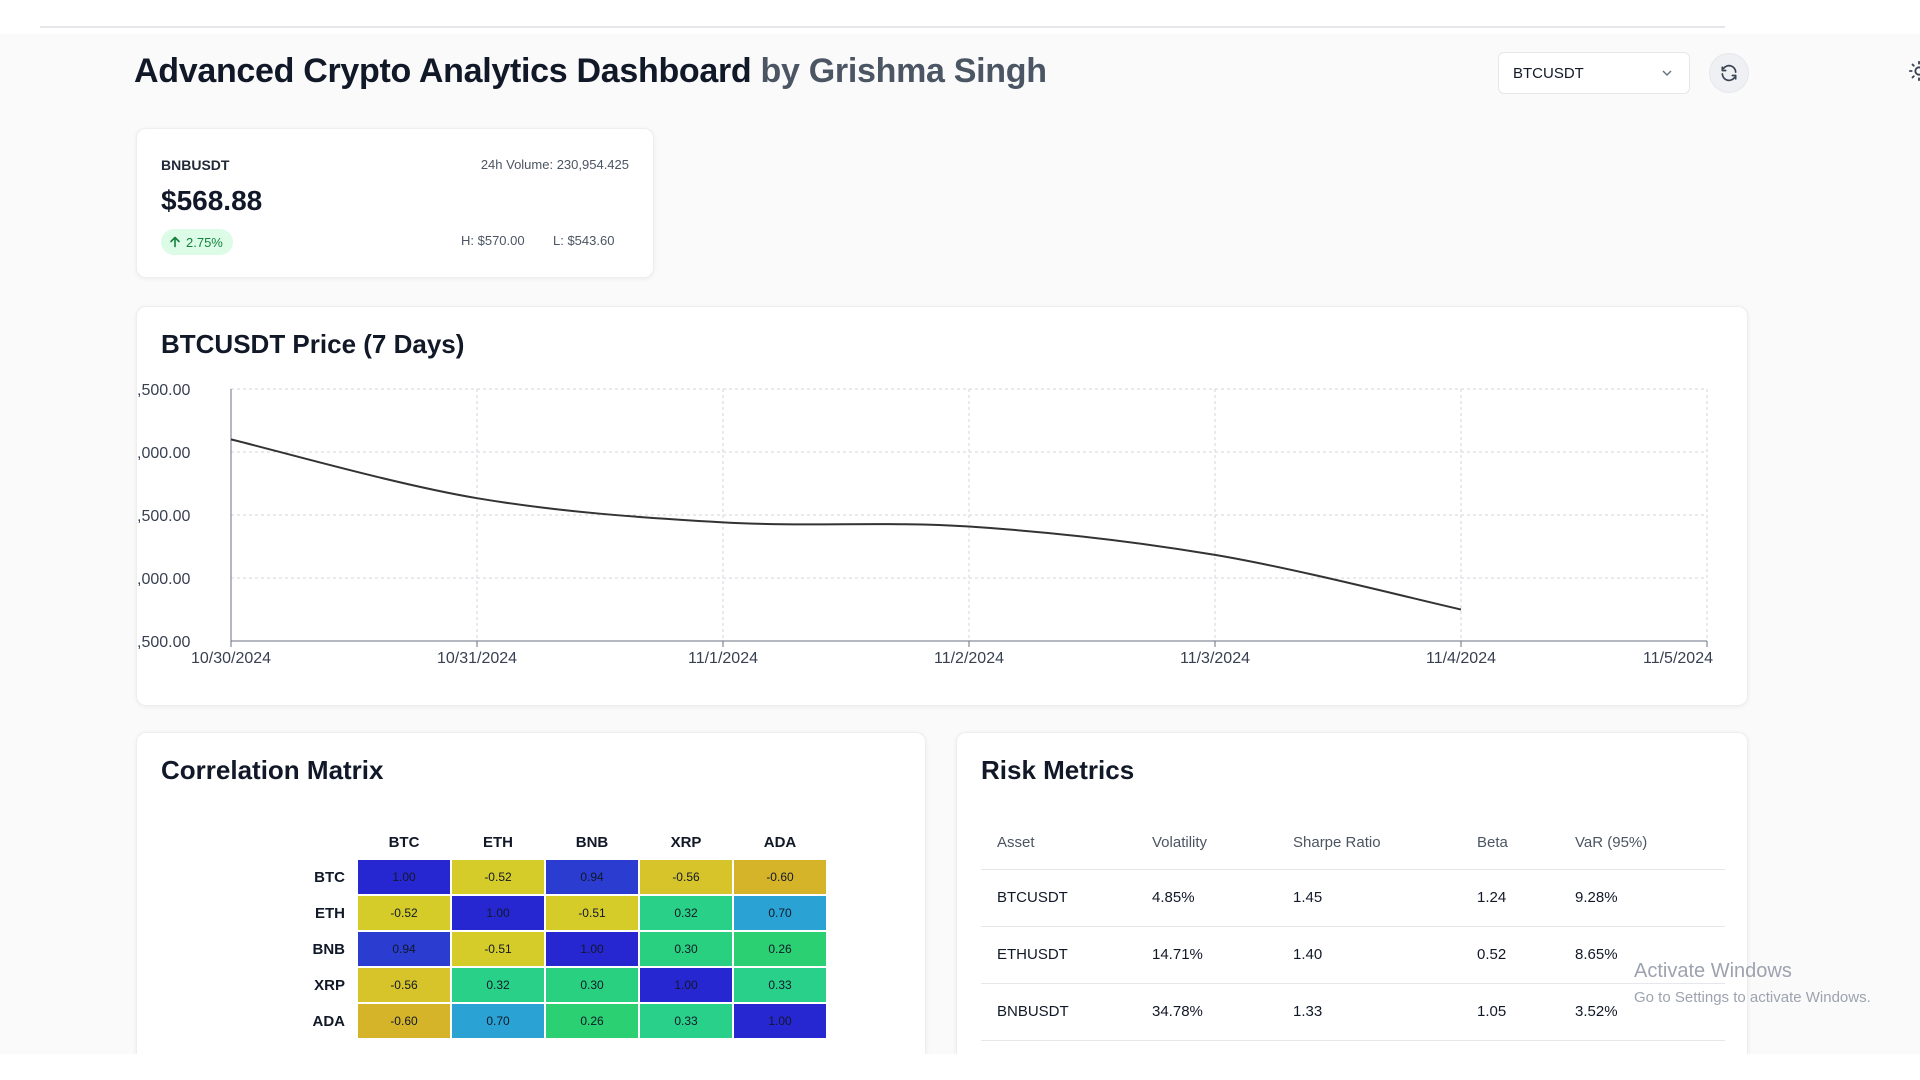  What do you see at coordinates (584, 240) in the screenshot?
I see `ticker-low: L: $543.60` at bounding box center [584, 240].